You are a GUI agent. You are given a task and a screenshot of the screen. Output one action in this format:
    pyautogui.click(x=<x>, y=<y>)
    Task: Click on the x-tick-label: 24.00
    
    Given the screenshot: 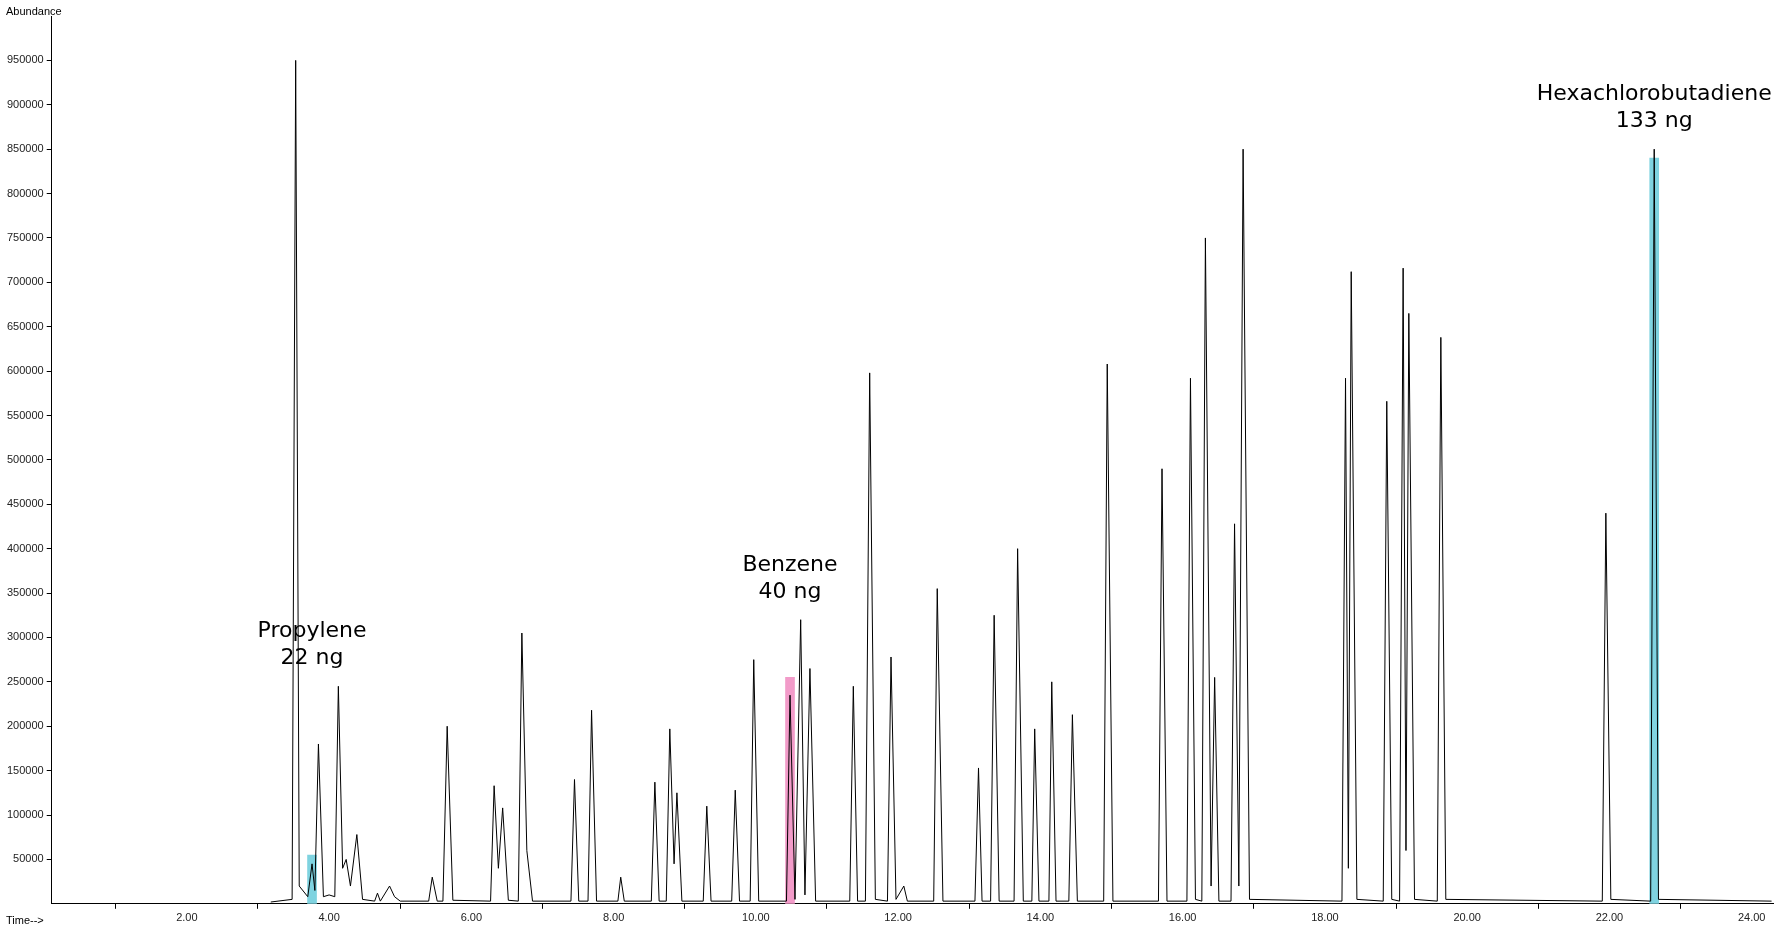 What is the action you would take?
    pyautogui.click(x=1751, y=917)
    